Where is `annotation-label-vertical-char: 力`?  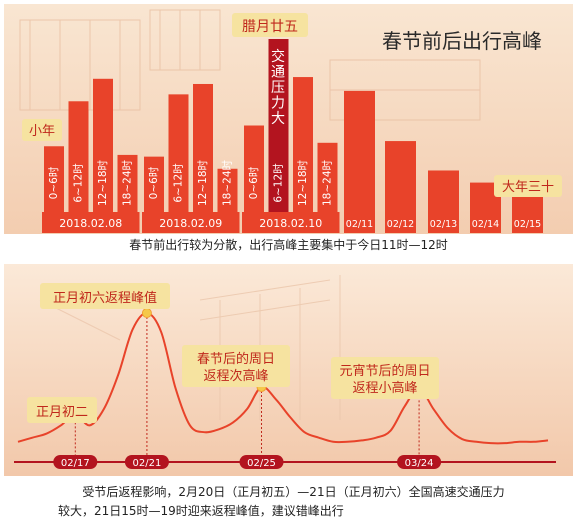 annotation-label-vertical-char: 力 is located at coordinates (278, 104).